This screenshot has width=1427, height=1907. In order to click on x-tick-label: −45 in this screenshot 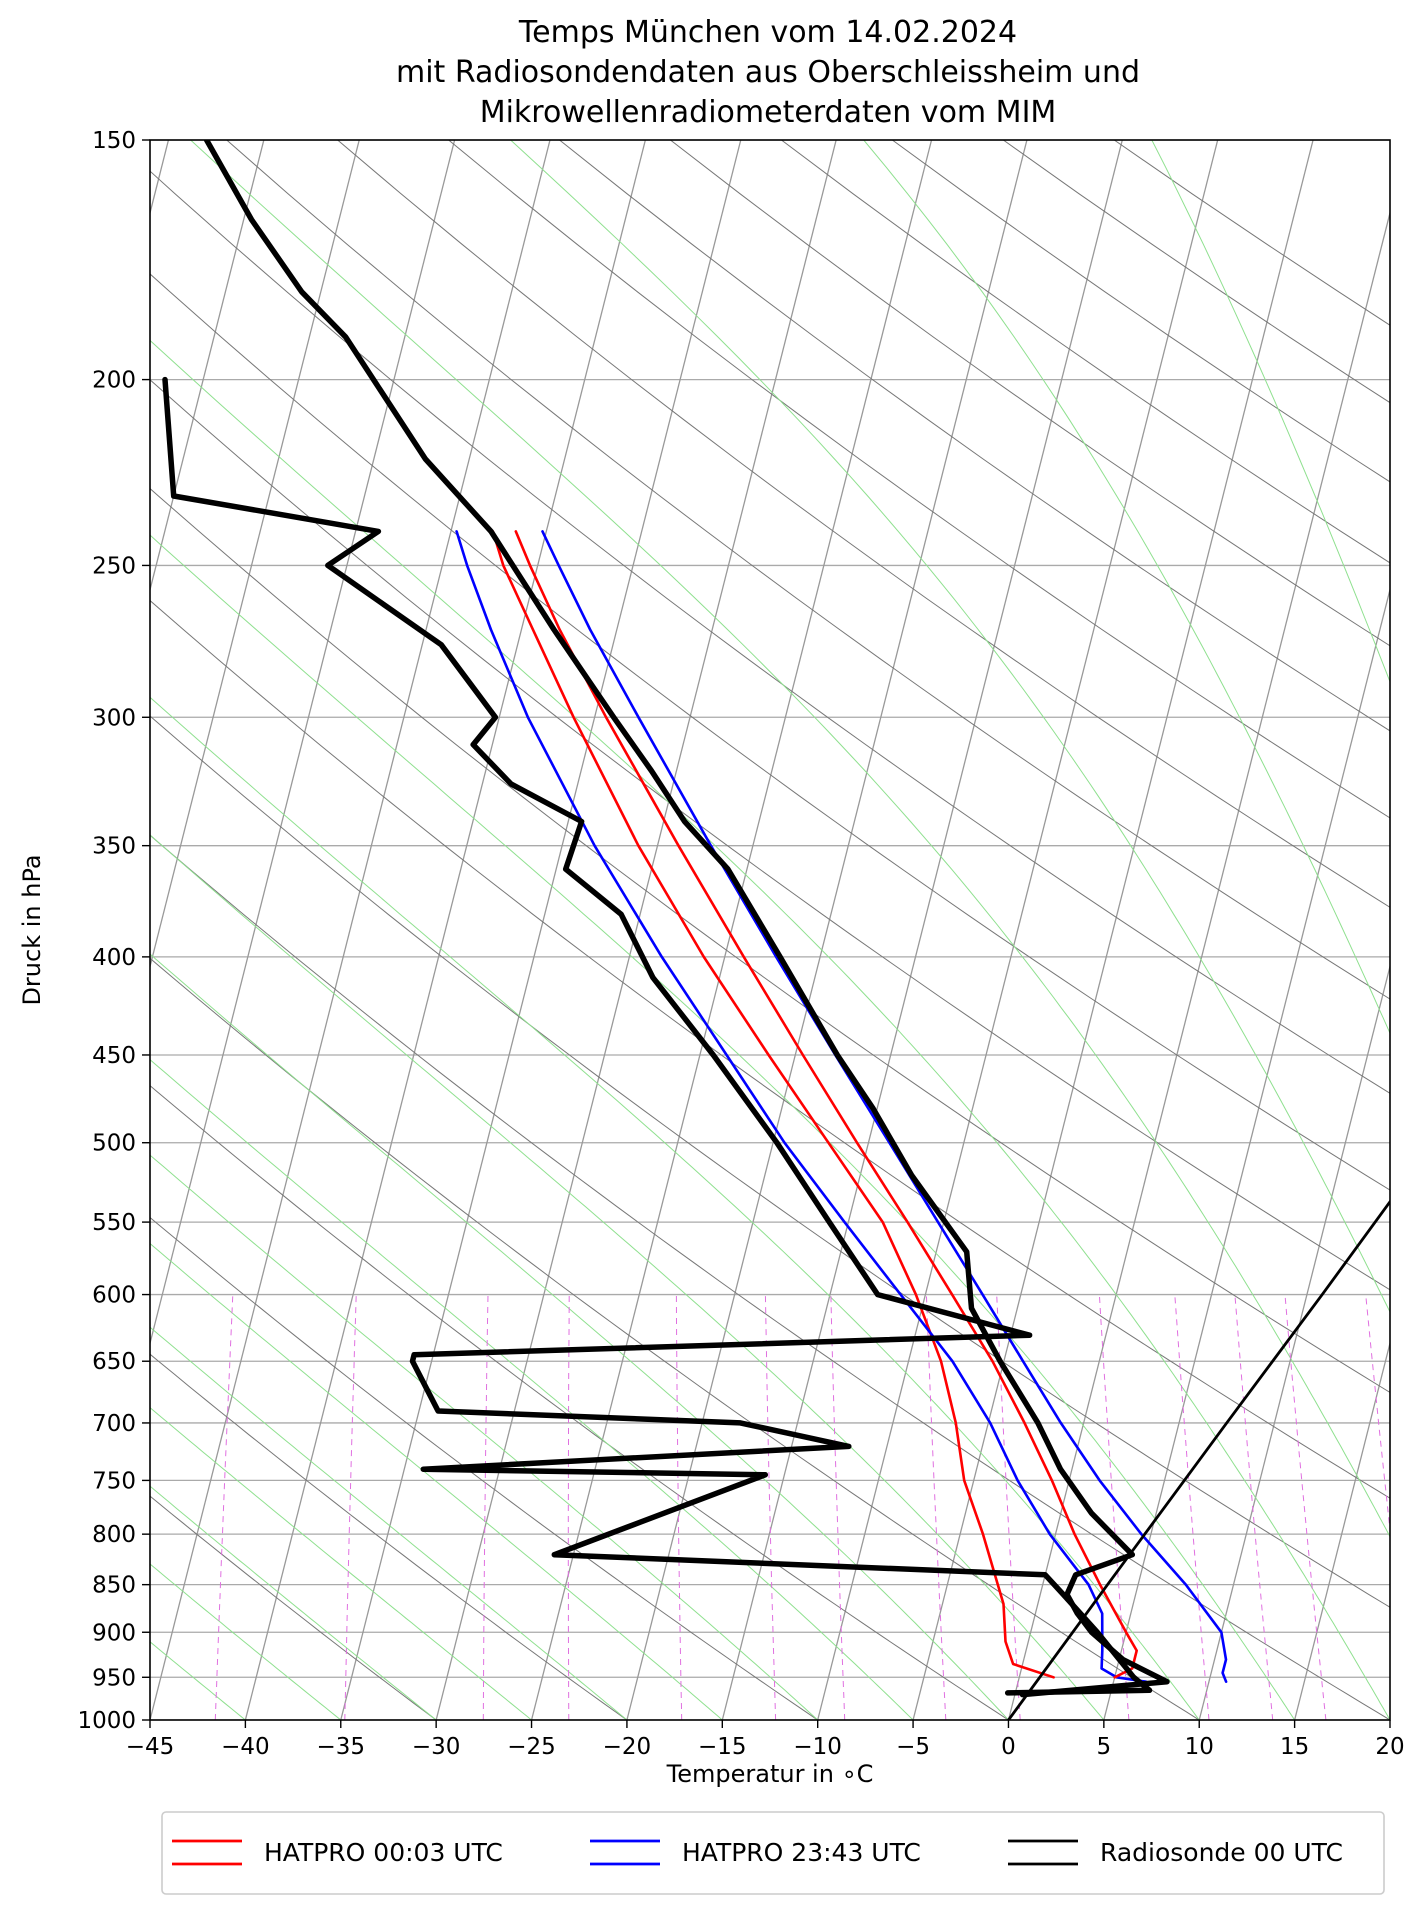, I will do `click(150, 1747)`.